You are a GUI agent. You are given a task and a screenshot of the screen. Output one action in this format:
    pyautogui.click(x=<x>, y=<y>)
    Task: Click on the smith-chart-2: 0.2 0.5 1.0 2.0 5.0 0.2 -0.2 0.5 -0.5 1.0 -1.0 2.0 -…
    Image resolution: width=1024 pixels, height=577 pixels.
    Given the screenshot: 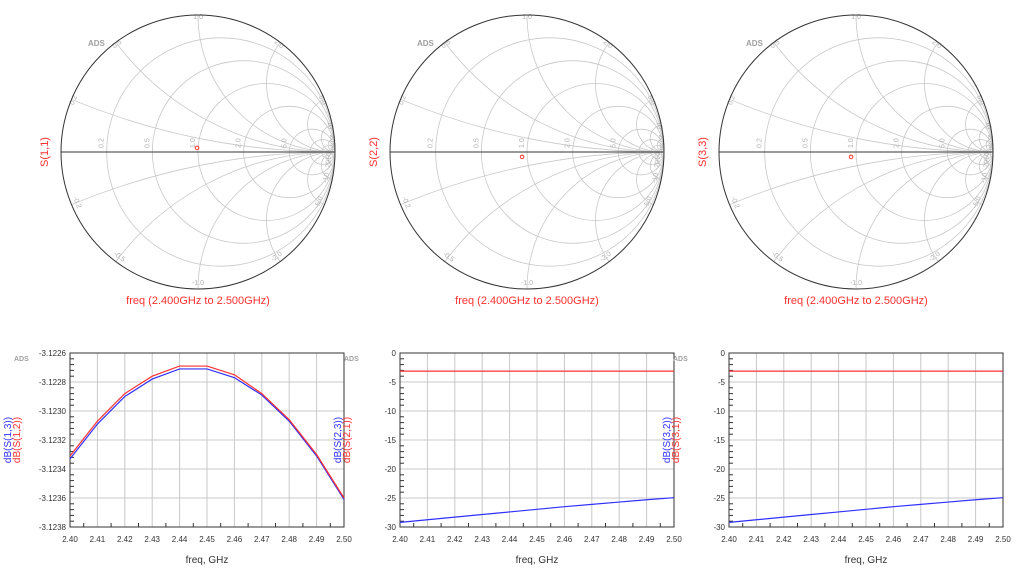 What is the action you would take?
    pyautogui.click(x=516, y=160)
    